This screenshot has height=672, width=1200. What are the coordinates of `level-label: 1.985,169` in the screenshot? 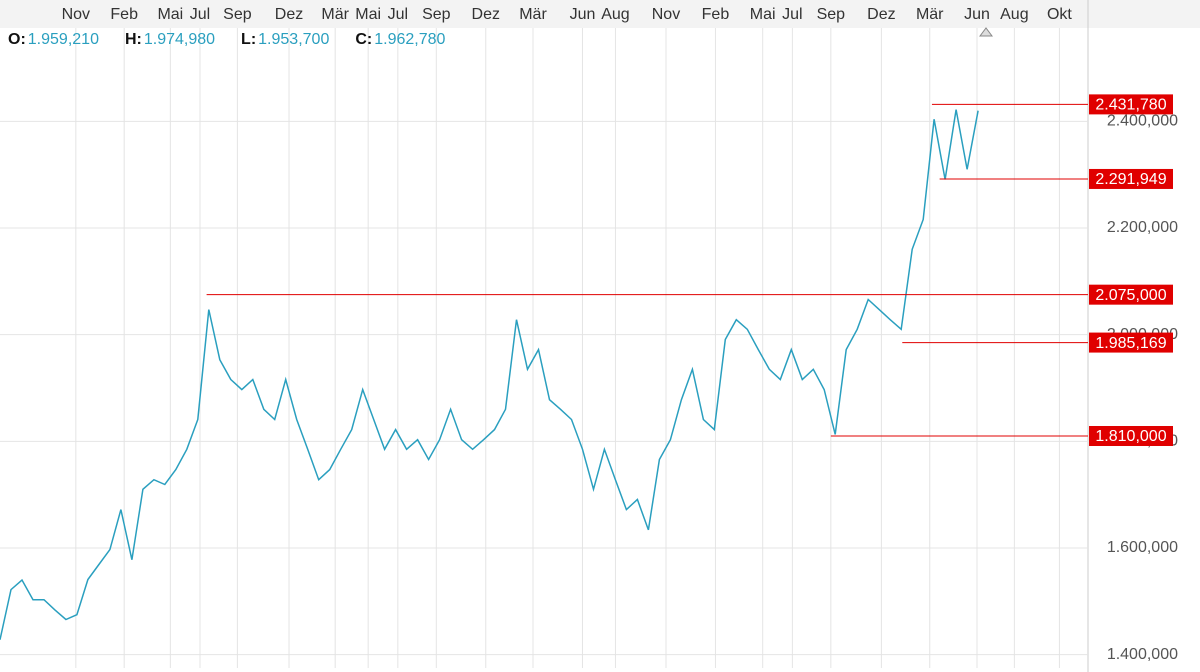 It's located at (1130, 343).